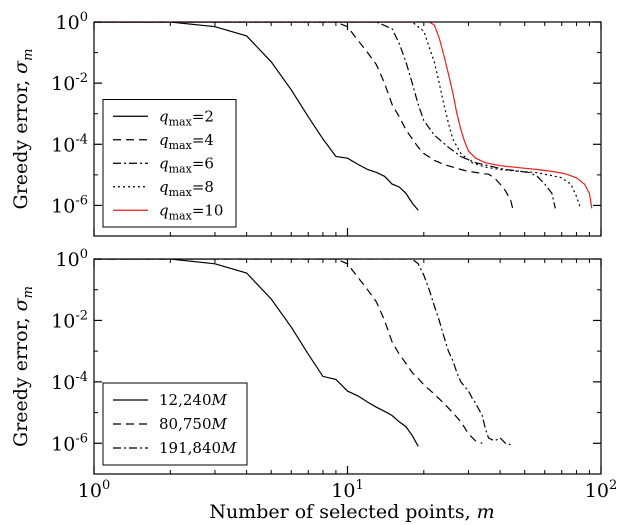  Describe the element at coordinates (94, 490) in the screenshot. I see `x-tick-label: 100` at that location.